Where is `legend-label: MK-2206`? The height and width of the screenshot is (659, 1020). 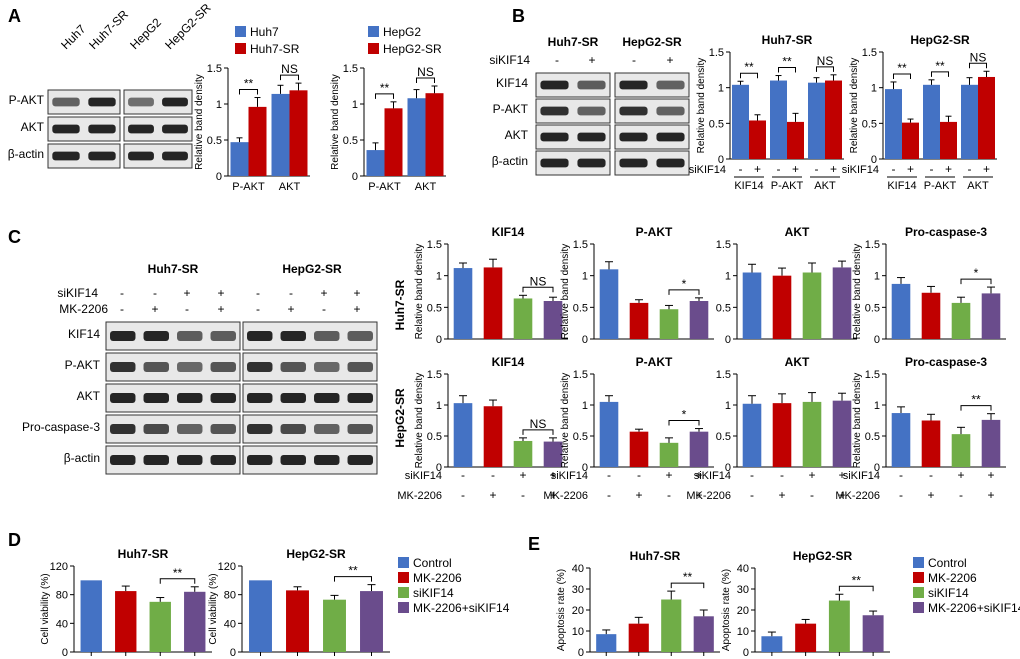
legend-label: MK-2206 is located at coordinates (952, 578).